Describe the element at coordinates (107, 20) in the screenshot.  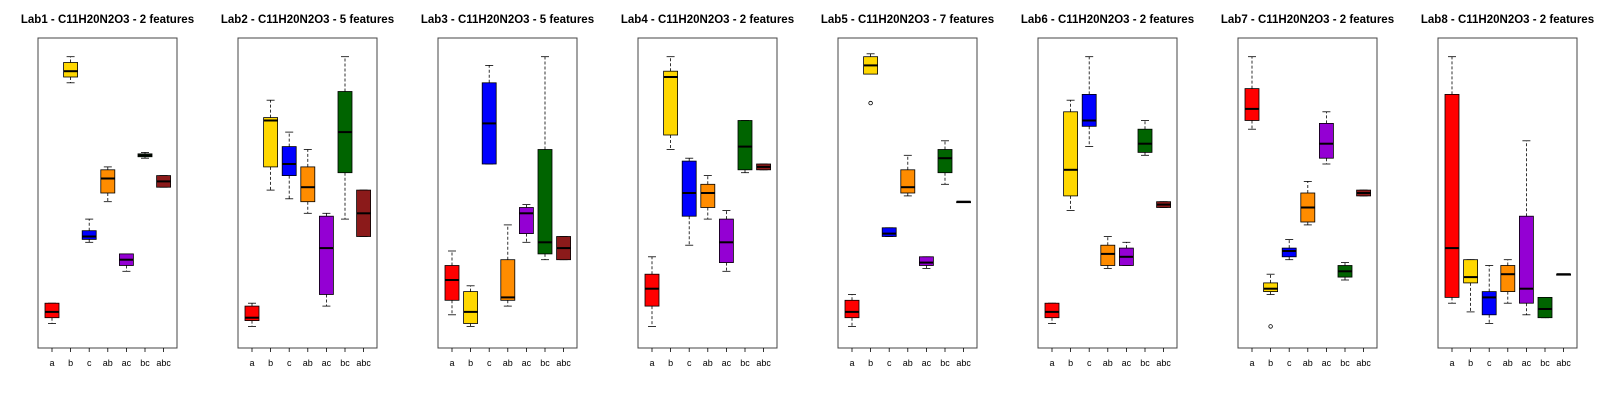
I see `panel-title: Lab1 - C11H20N2O3 - 2 features` at that location.